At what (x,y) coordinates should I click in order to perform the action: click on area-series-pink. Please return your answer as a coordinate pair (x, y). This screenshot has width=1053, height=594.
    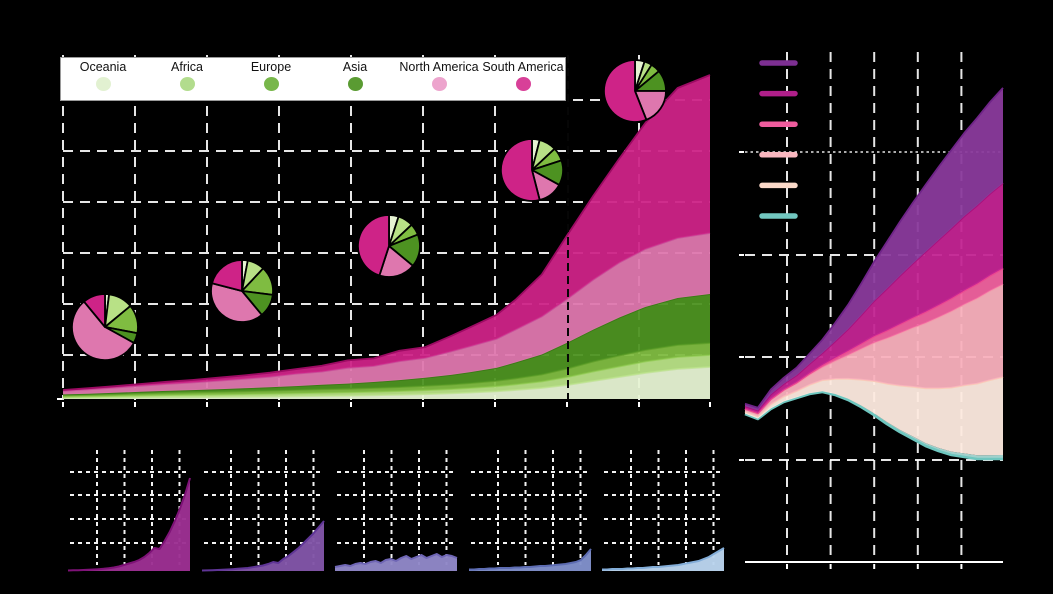
    Looking at the image, I should click on (874, 341).